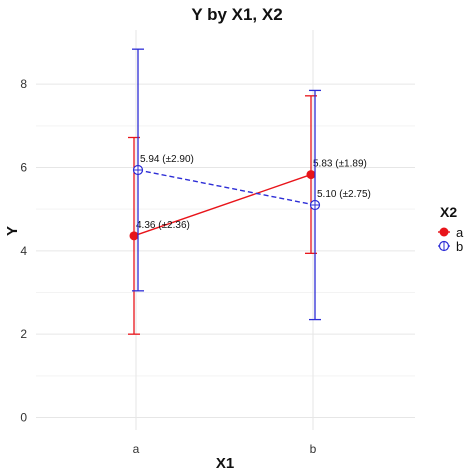  I want to click on data-label: 5.10 (±2.75), so click(344, 194).